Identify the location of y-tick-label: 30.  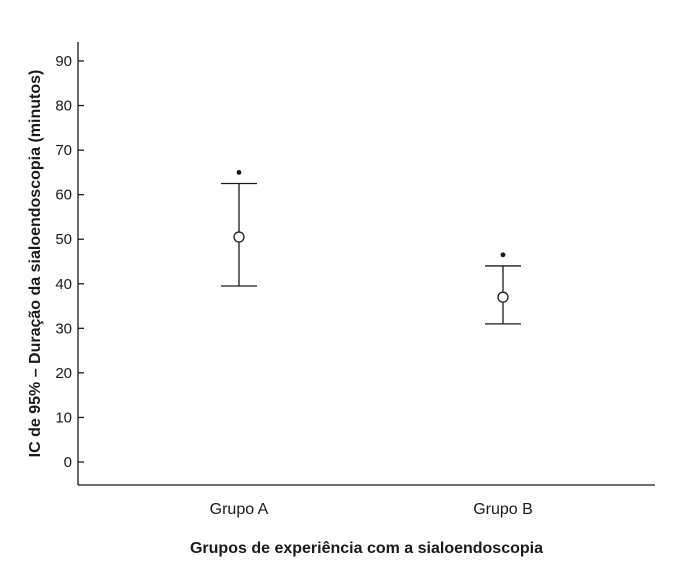
(63, 328).